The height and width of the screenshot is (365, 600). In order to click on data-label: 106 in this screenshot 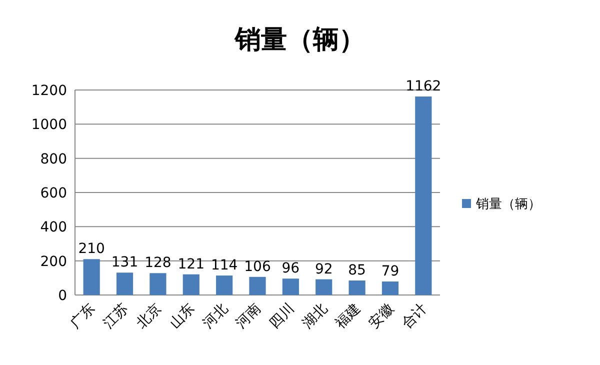, I will do `click(257, 266)`.